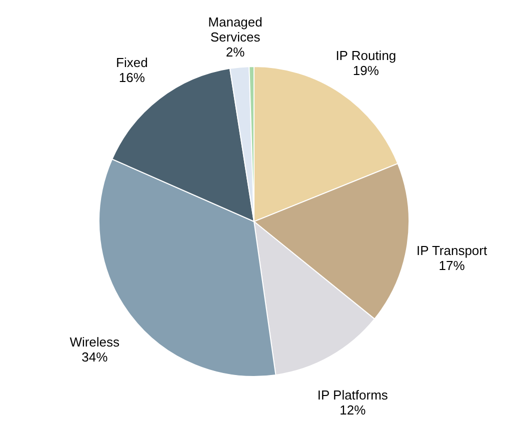 The image size is (508, 443). Describe the element at coordinates (132, 62) in the screenshot. I see `slice-label: Fixed` at that location.